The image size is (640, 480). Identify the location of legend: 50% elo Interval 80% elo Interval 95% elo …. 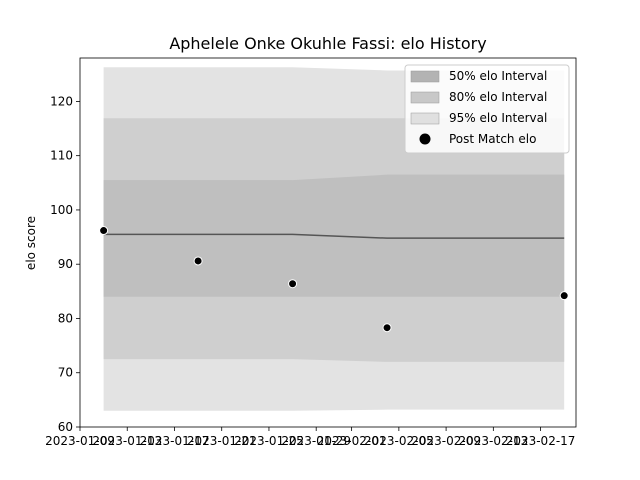
(487, 109).